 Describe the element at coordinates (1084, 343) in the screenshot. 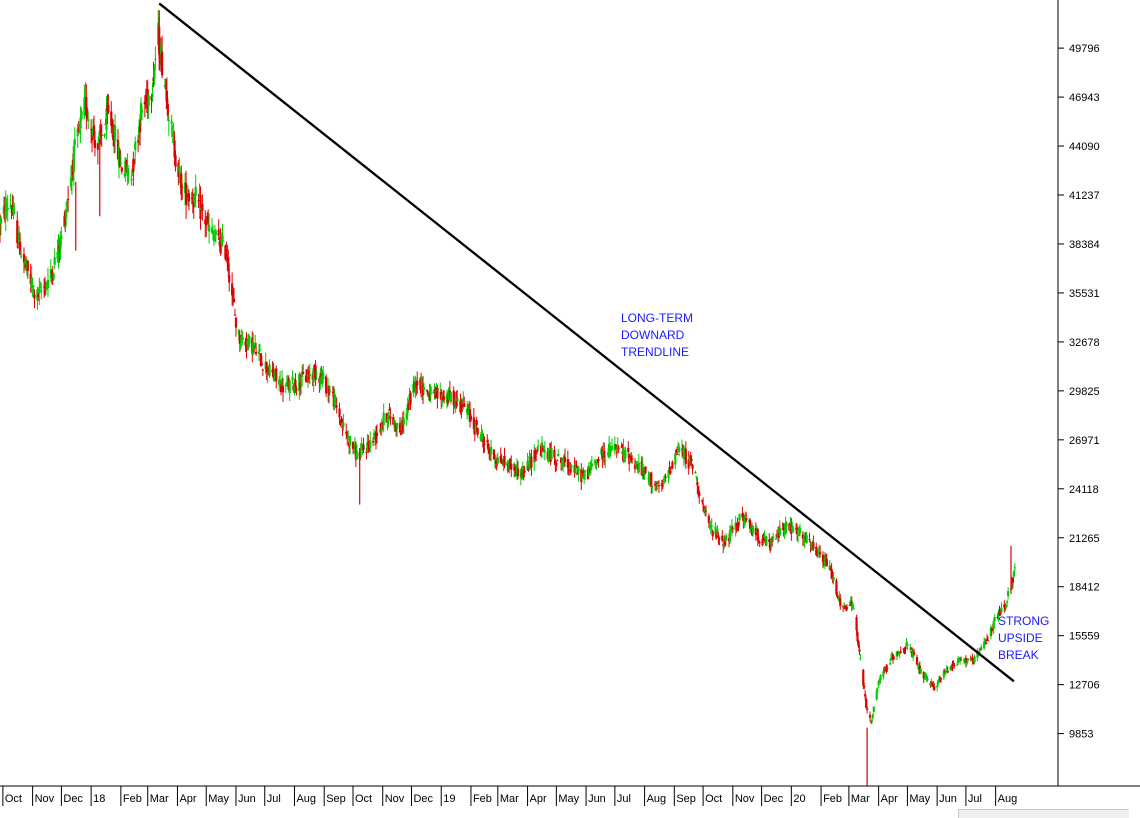

I see `y-tick-label: 32678` at that location.